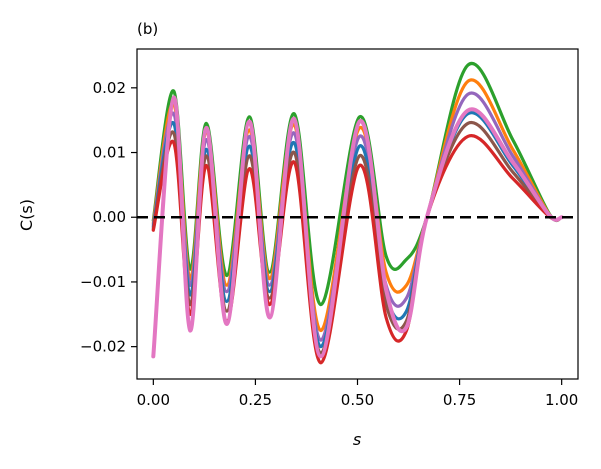  Describe the element at coordinates (255, 400) in the screenshot. I see `x-tick-label: 0.25` at that location.